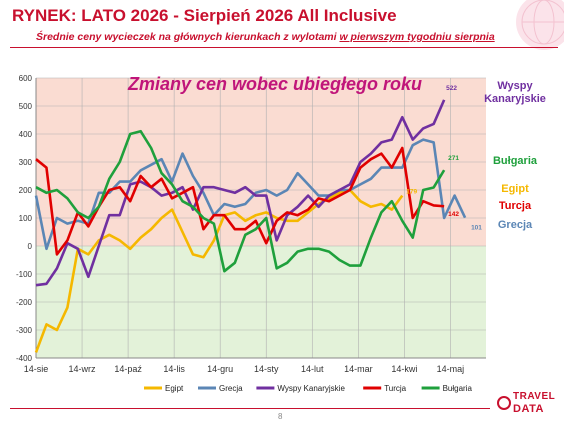 The image size is (564, 423). Describe the element at coordinates (26, 78) in the screenshot. I see `y-tick-label: 600` at that location.